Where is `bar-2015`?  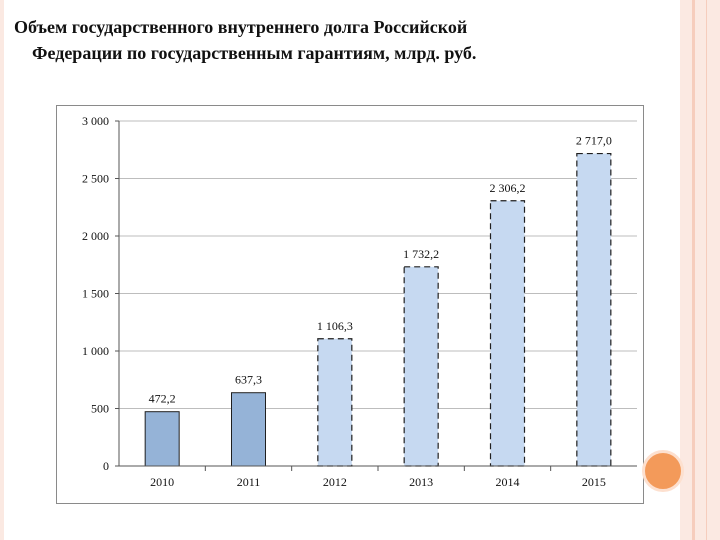 bar-2015 is located at coordinates (594, 309).